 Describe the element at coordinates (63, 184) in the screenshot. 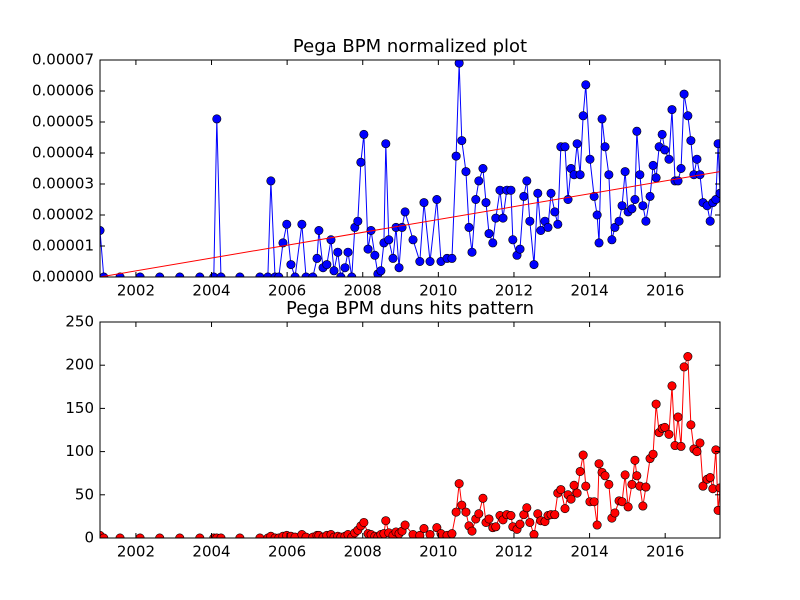

I see `y-tick-label: 0.00003` at that location.